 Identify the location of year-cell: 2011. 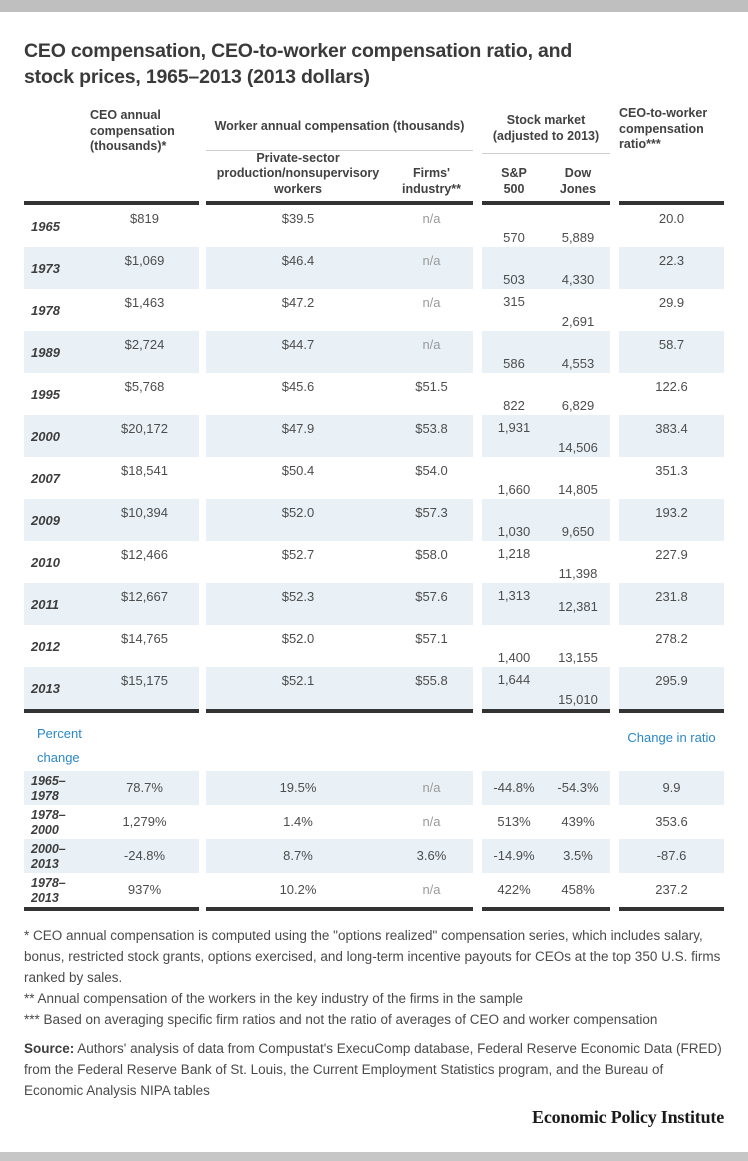
(45, 604).